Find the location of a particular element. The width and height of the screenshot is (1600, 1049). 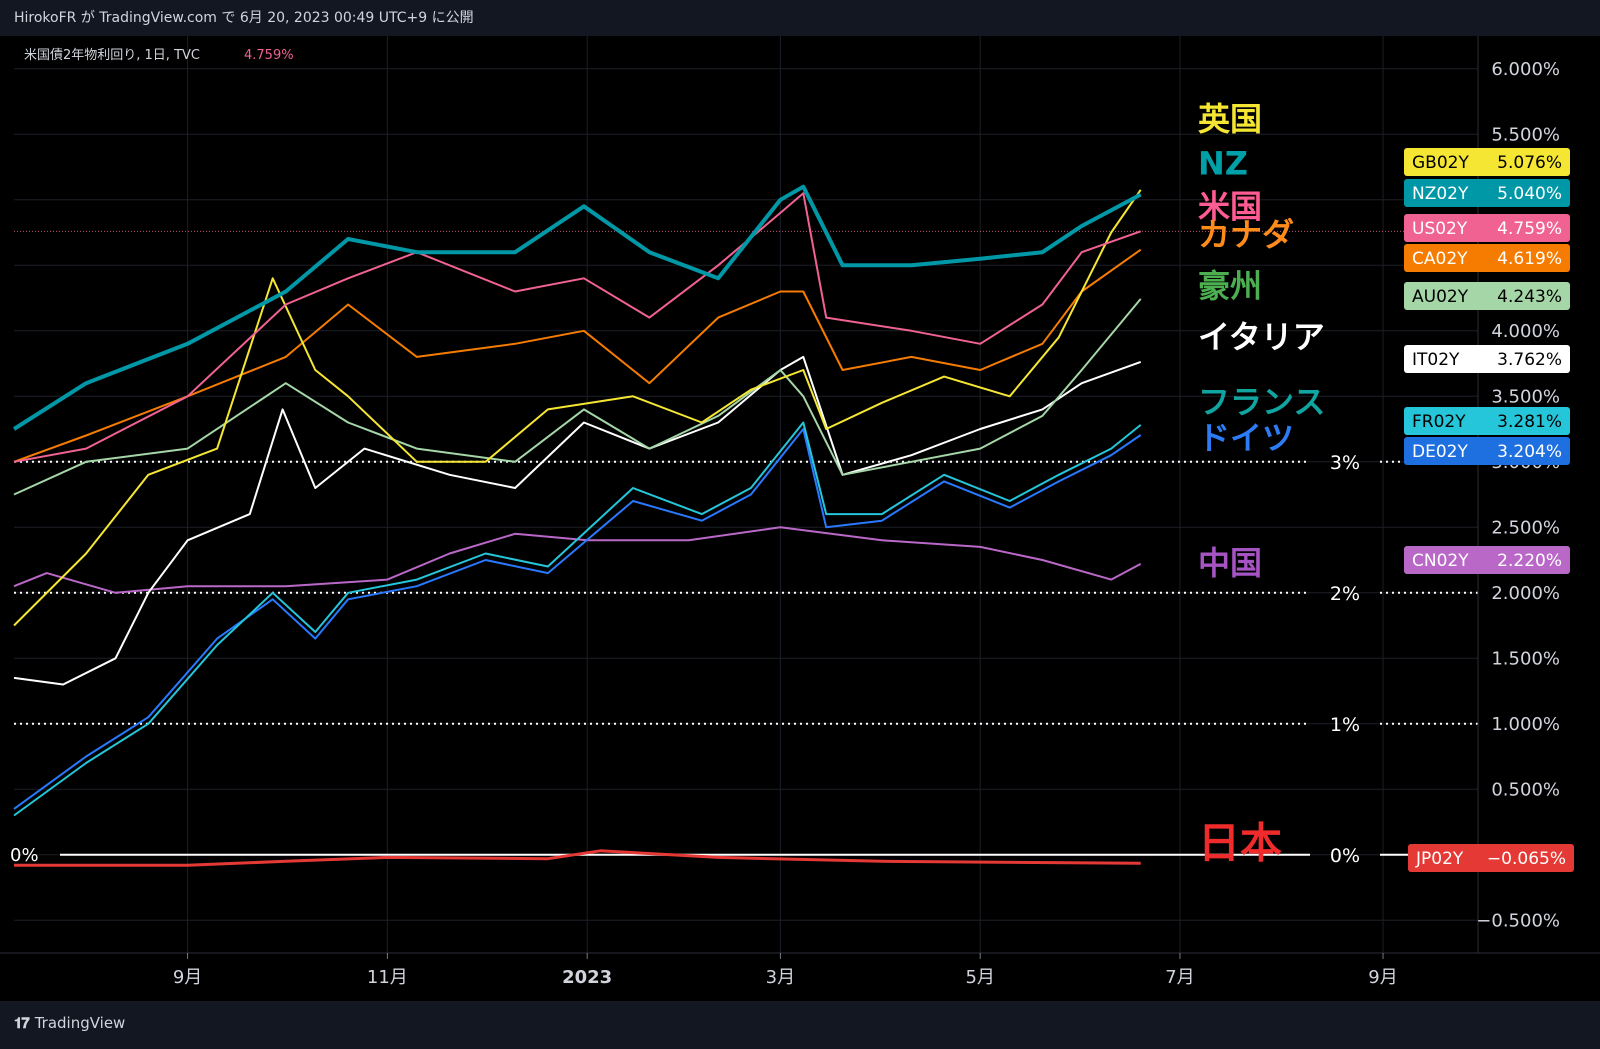

reference-line-label: 0% is located at coordinates (1345, 856).